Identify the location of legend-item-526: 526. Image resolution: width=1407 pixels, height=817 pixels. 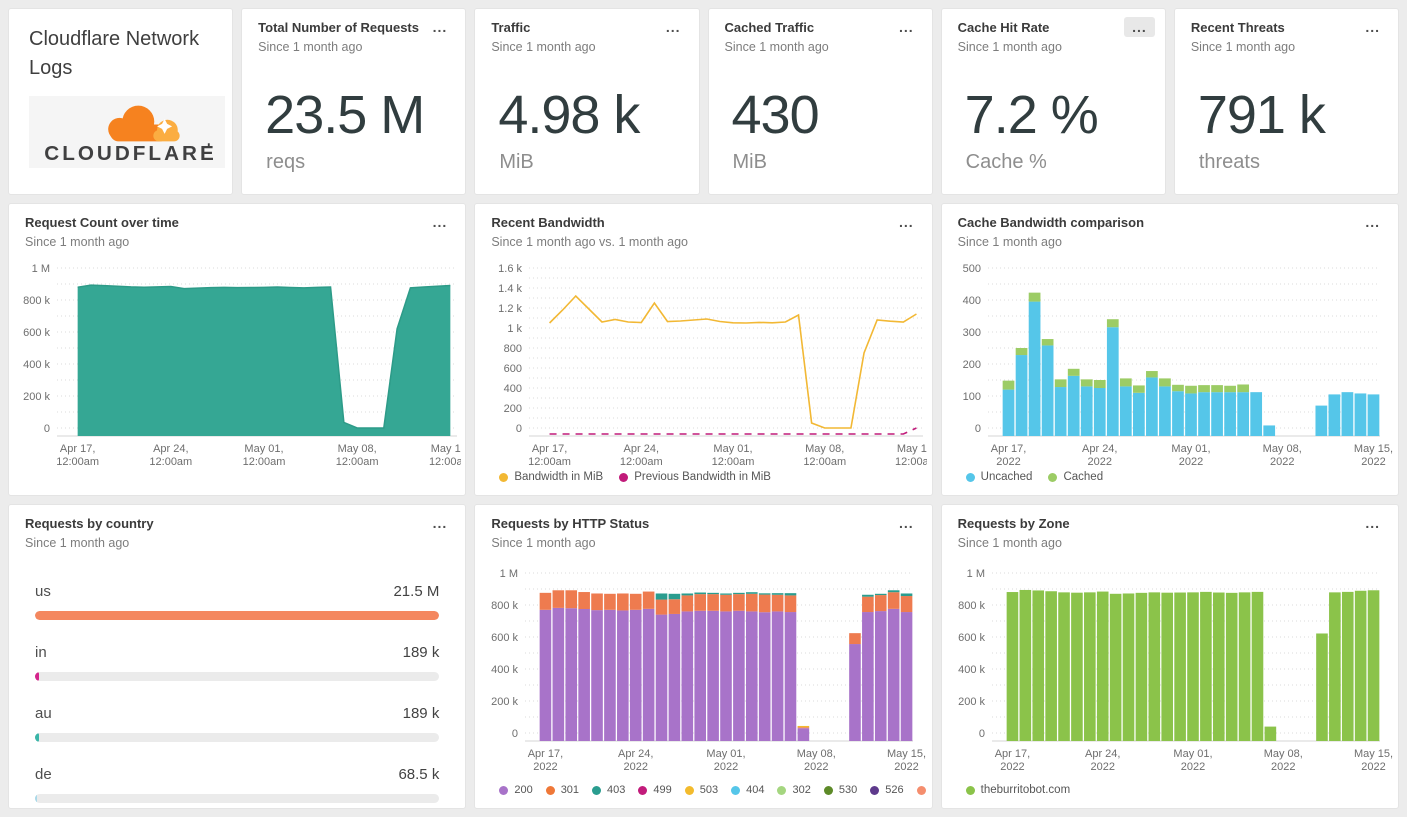
(887, 790).